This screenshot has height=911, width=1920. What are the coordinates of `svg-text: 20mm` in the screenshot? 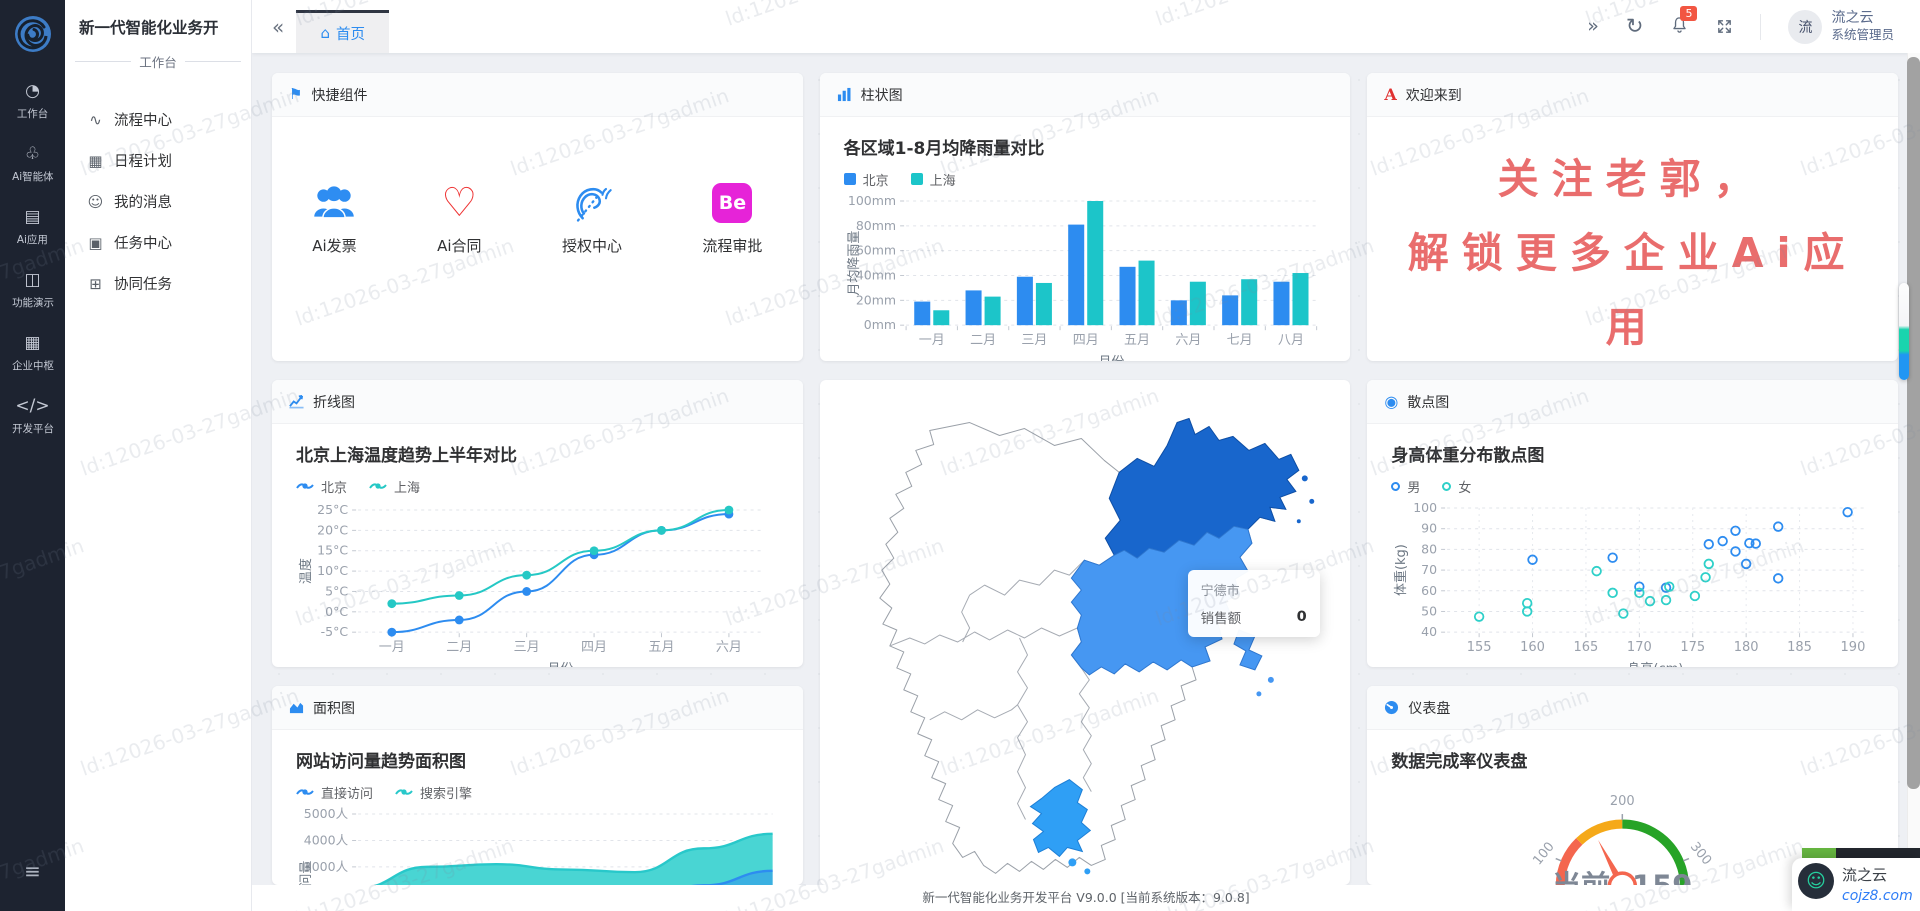 It's located at (875, 299).